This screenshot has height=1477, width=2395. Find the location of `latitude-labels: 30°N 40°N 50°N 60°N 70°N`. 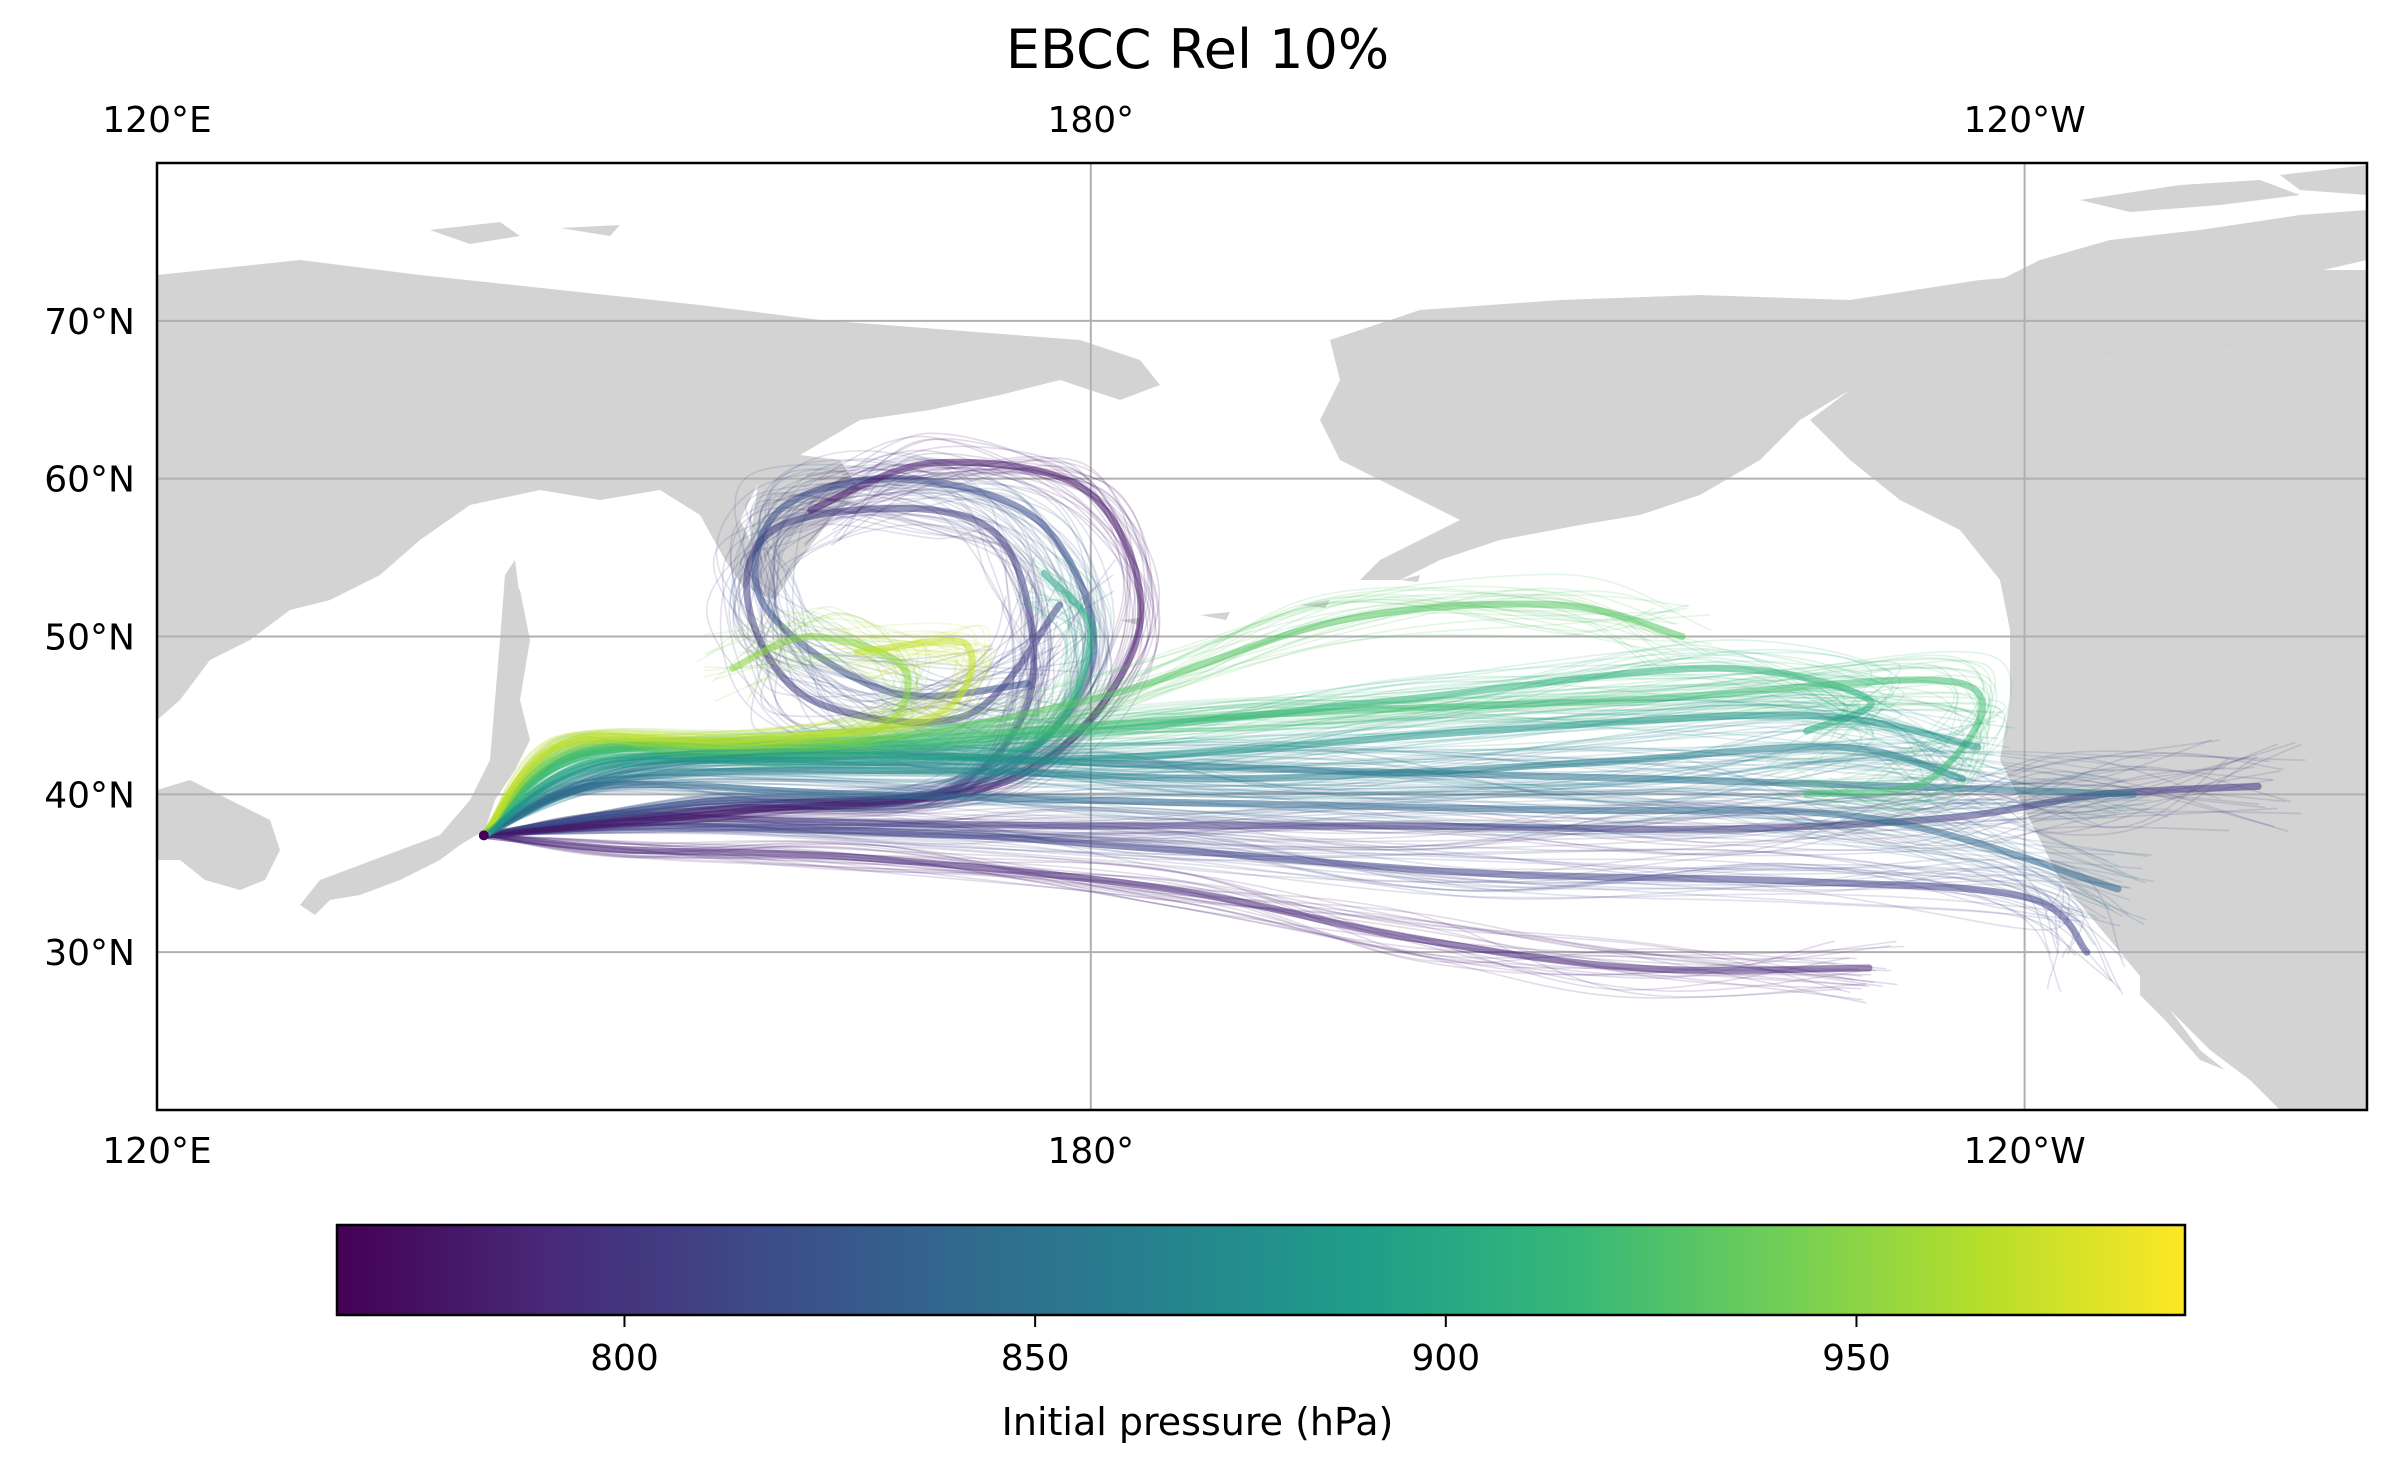

latitude-labels: 30°N 40°N 50°N 60°N 70°N is located at coordinates (89, 638).